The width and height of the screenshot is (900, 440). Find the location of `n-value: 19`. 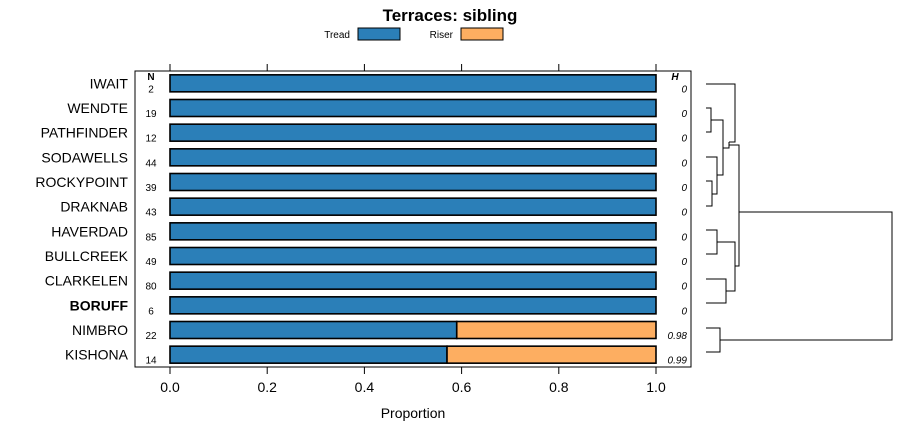

n-value: 19 is located at coordinates (151, 114).